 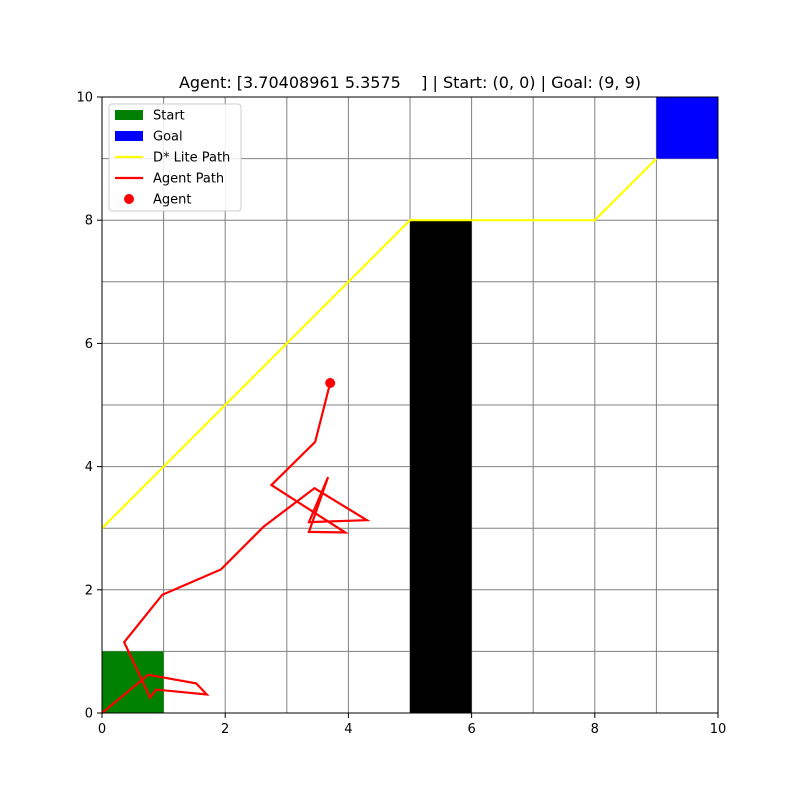 What do you see at coordinates (89, 714) in the screenshot?
I see `y-tick-label: 0` at bounding box center [89, 714].